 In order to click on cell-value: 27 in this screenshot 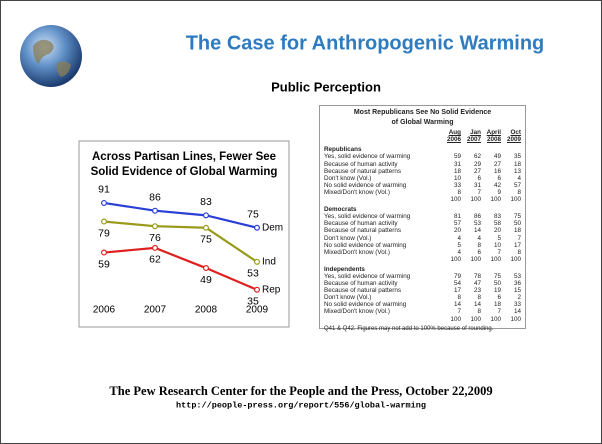, I will do `click(477, 171)`.